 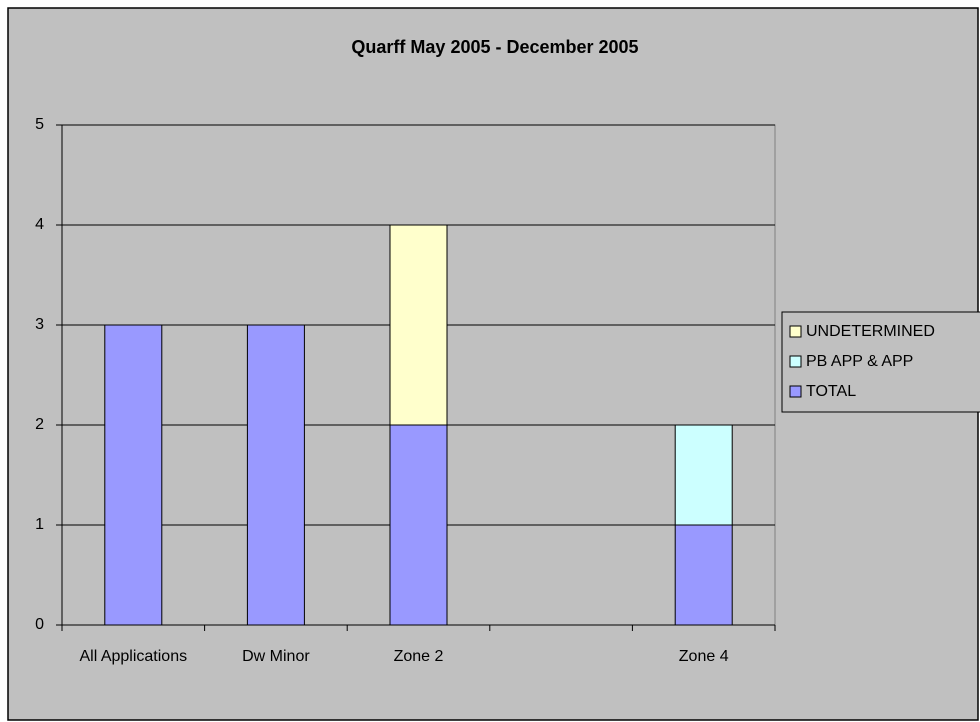 What do you see at coordinates (133, 656) in the screenshot?
I see `x-tick-label: All Applications` at bounding box center [133, 656].